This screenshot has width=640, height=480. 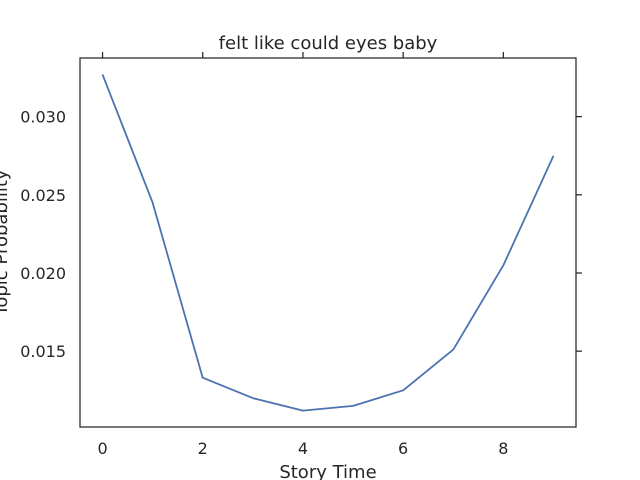 What do you see at coordinates (6, 242) in the screenshot?
I see `y-axis-label: Topic Probability` at bounding box center [6, 242].